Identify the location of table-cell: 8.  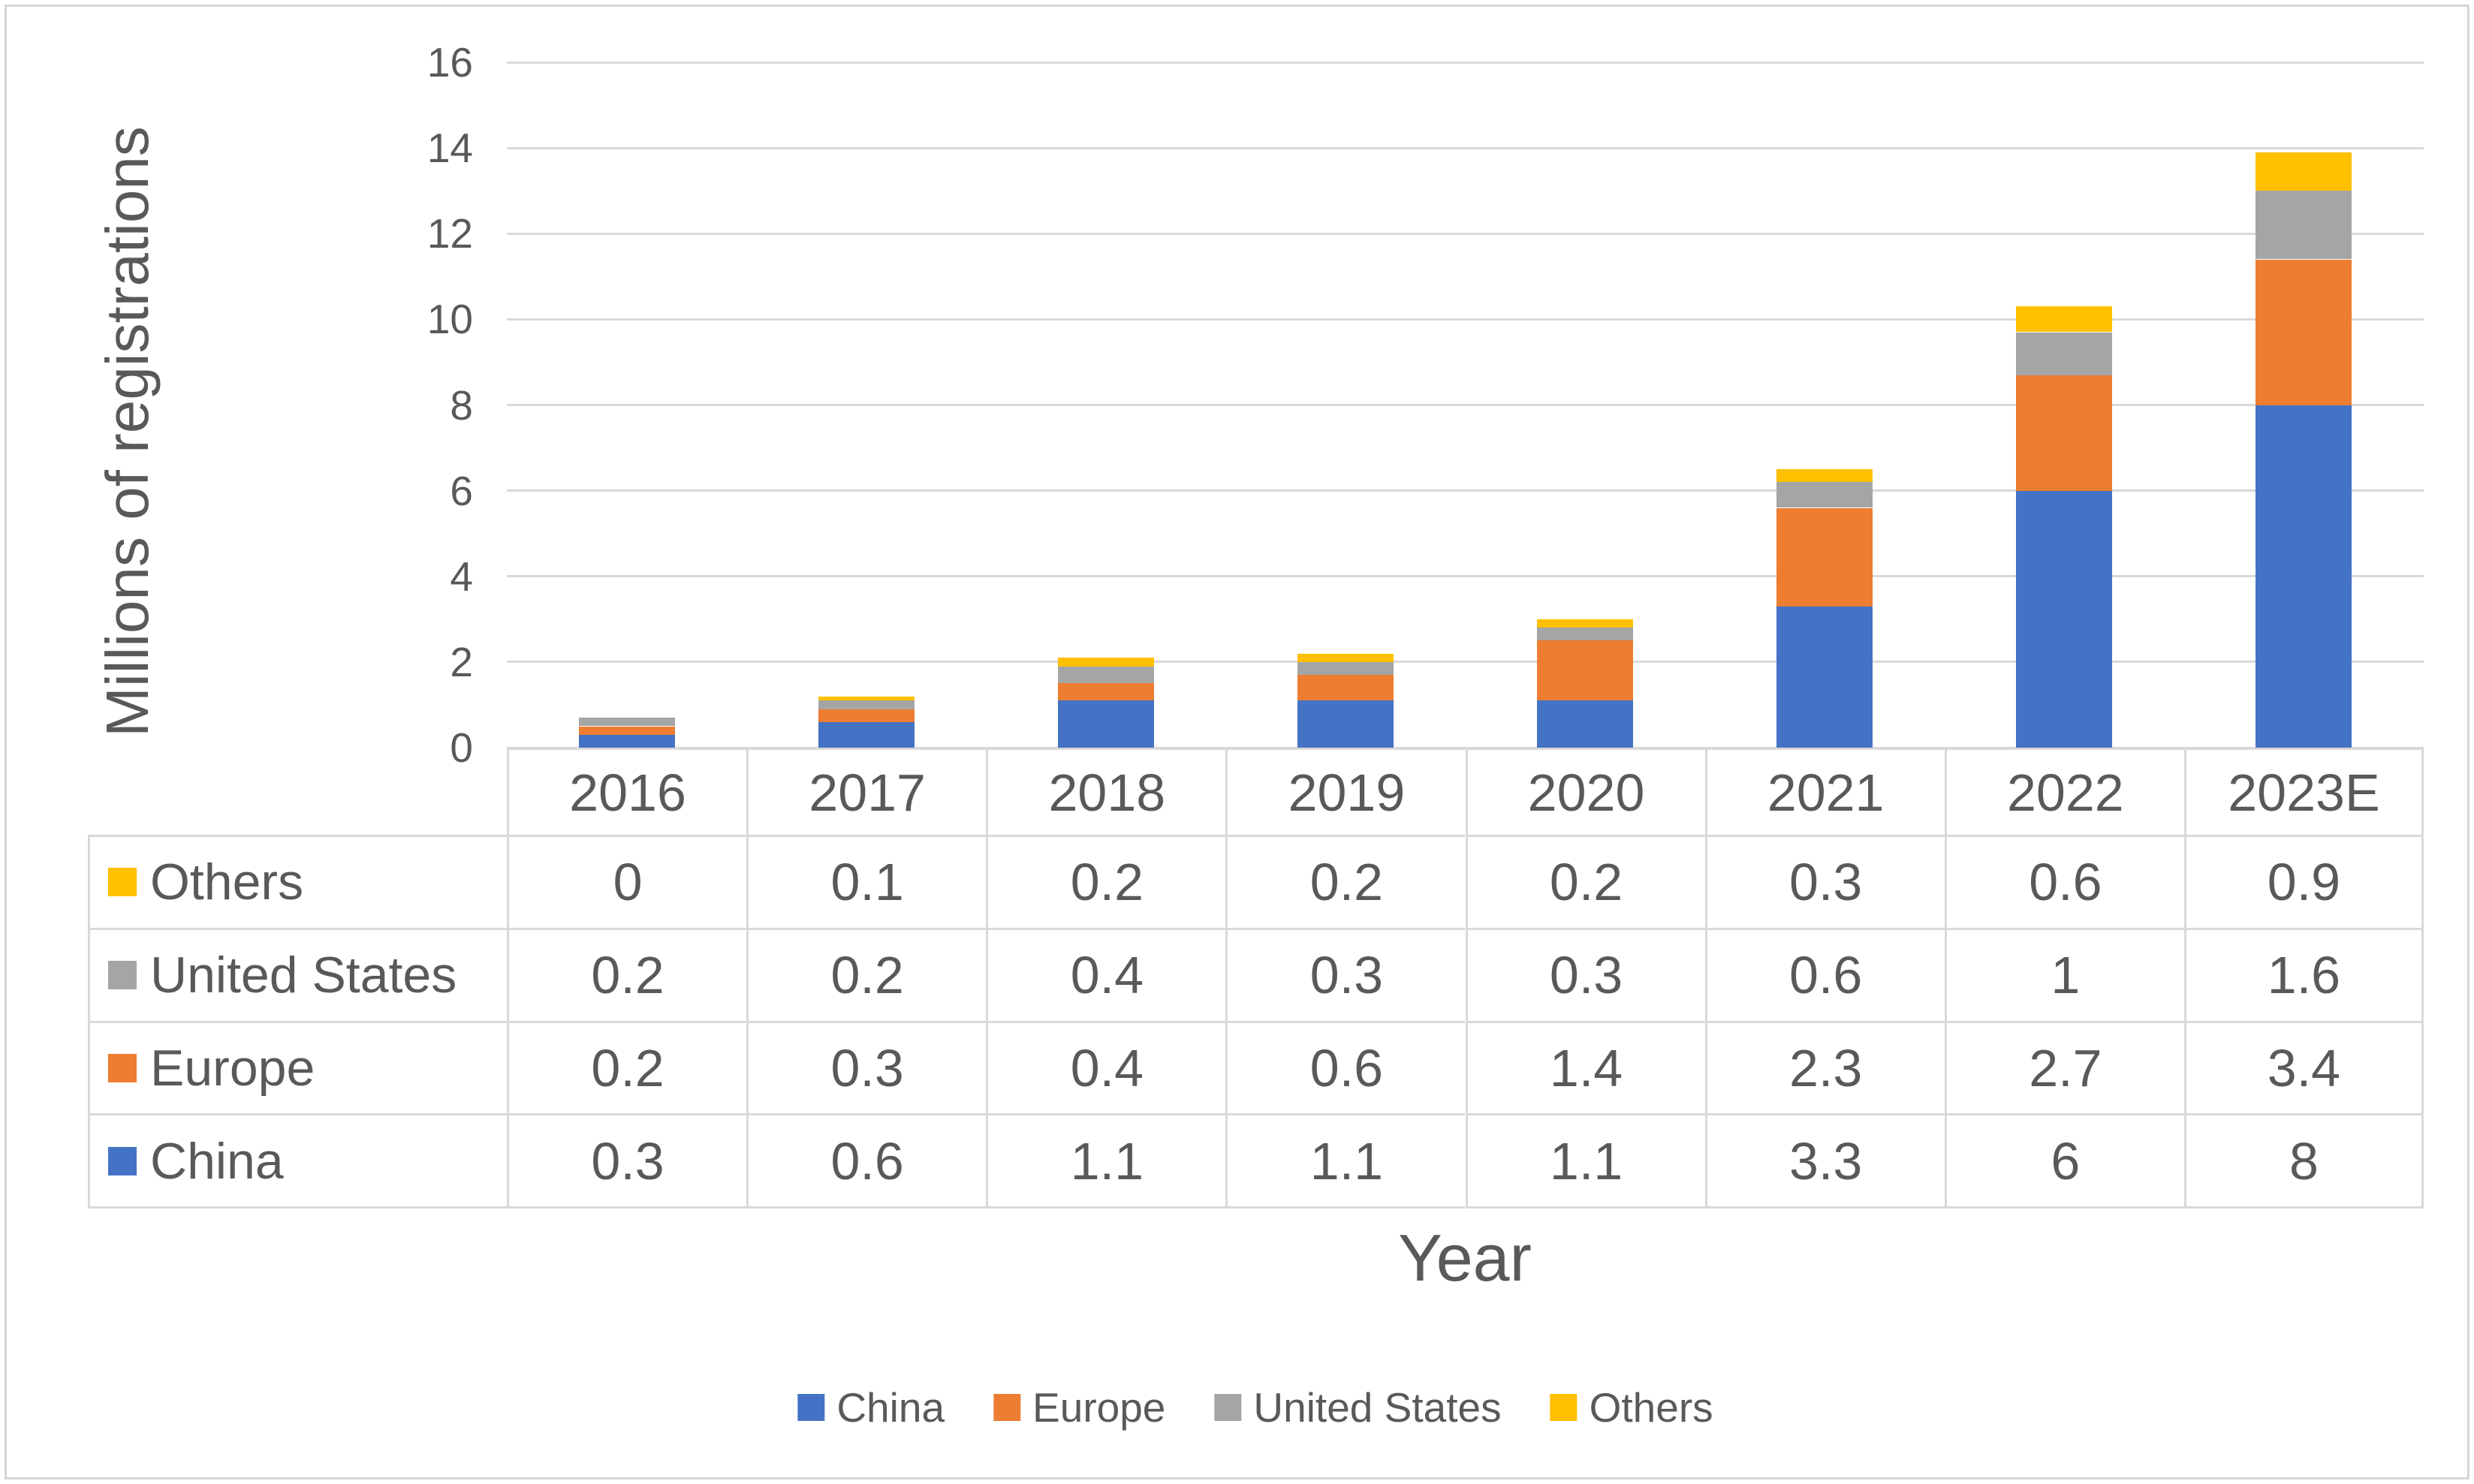
(2303, 1162).